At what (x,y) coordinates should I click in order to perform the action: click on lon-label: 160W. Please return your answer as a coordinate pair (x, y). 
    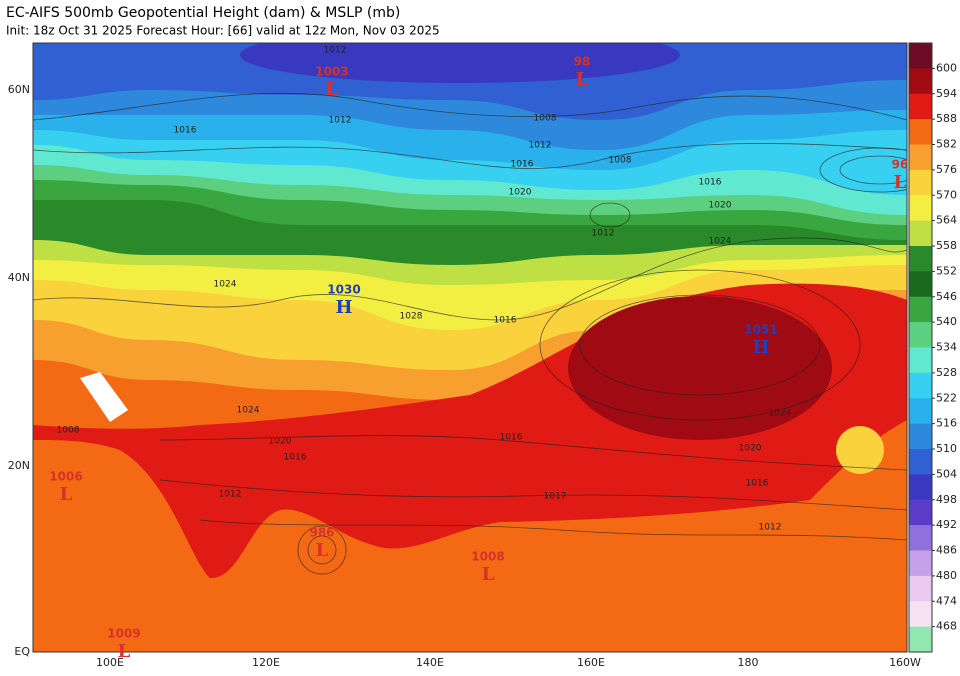
    Looking at the image, I should click on (905, 662).